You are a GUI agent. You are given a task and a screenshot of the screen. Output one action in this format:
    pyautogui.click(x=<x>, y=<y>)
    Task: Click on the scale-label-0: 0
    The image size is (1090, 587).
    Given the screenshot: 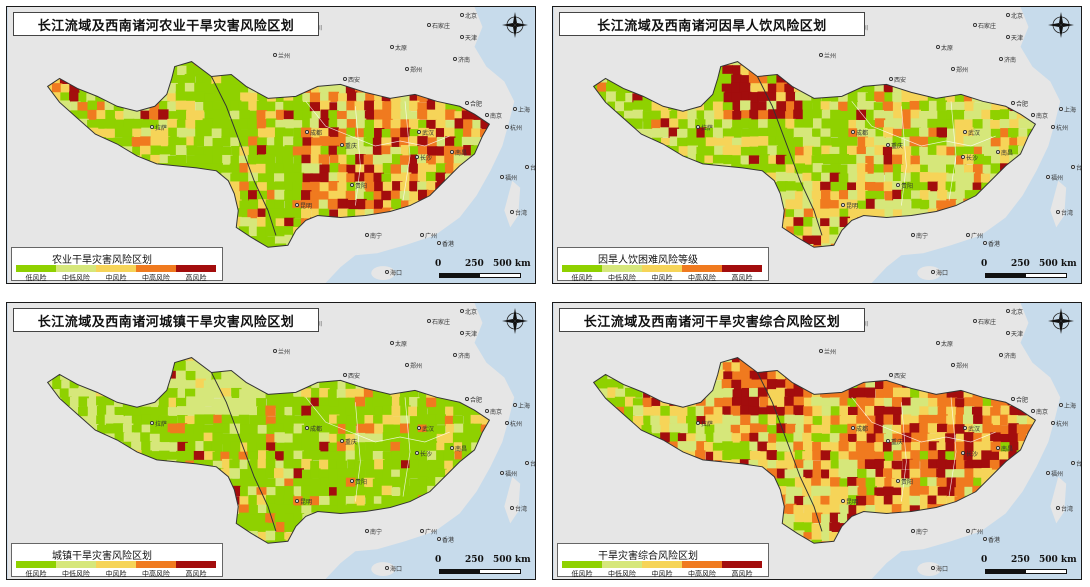 What is the action you would take?
    pyautogui.click(x=438, y=264)
    